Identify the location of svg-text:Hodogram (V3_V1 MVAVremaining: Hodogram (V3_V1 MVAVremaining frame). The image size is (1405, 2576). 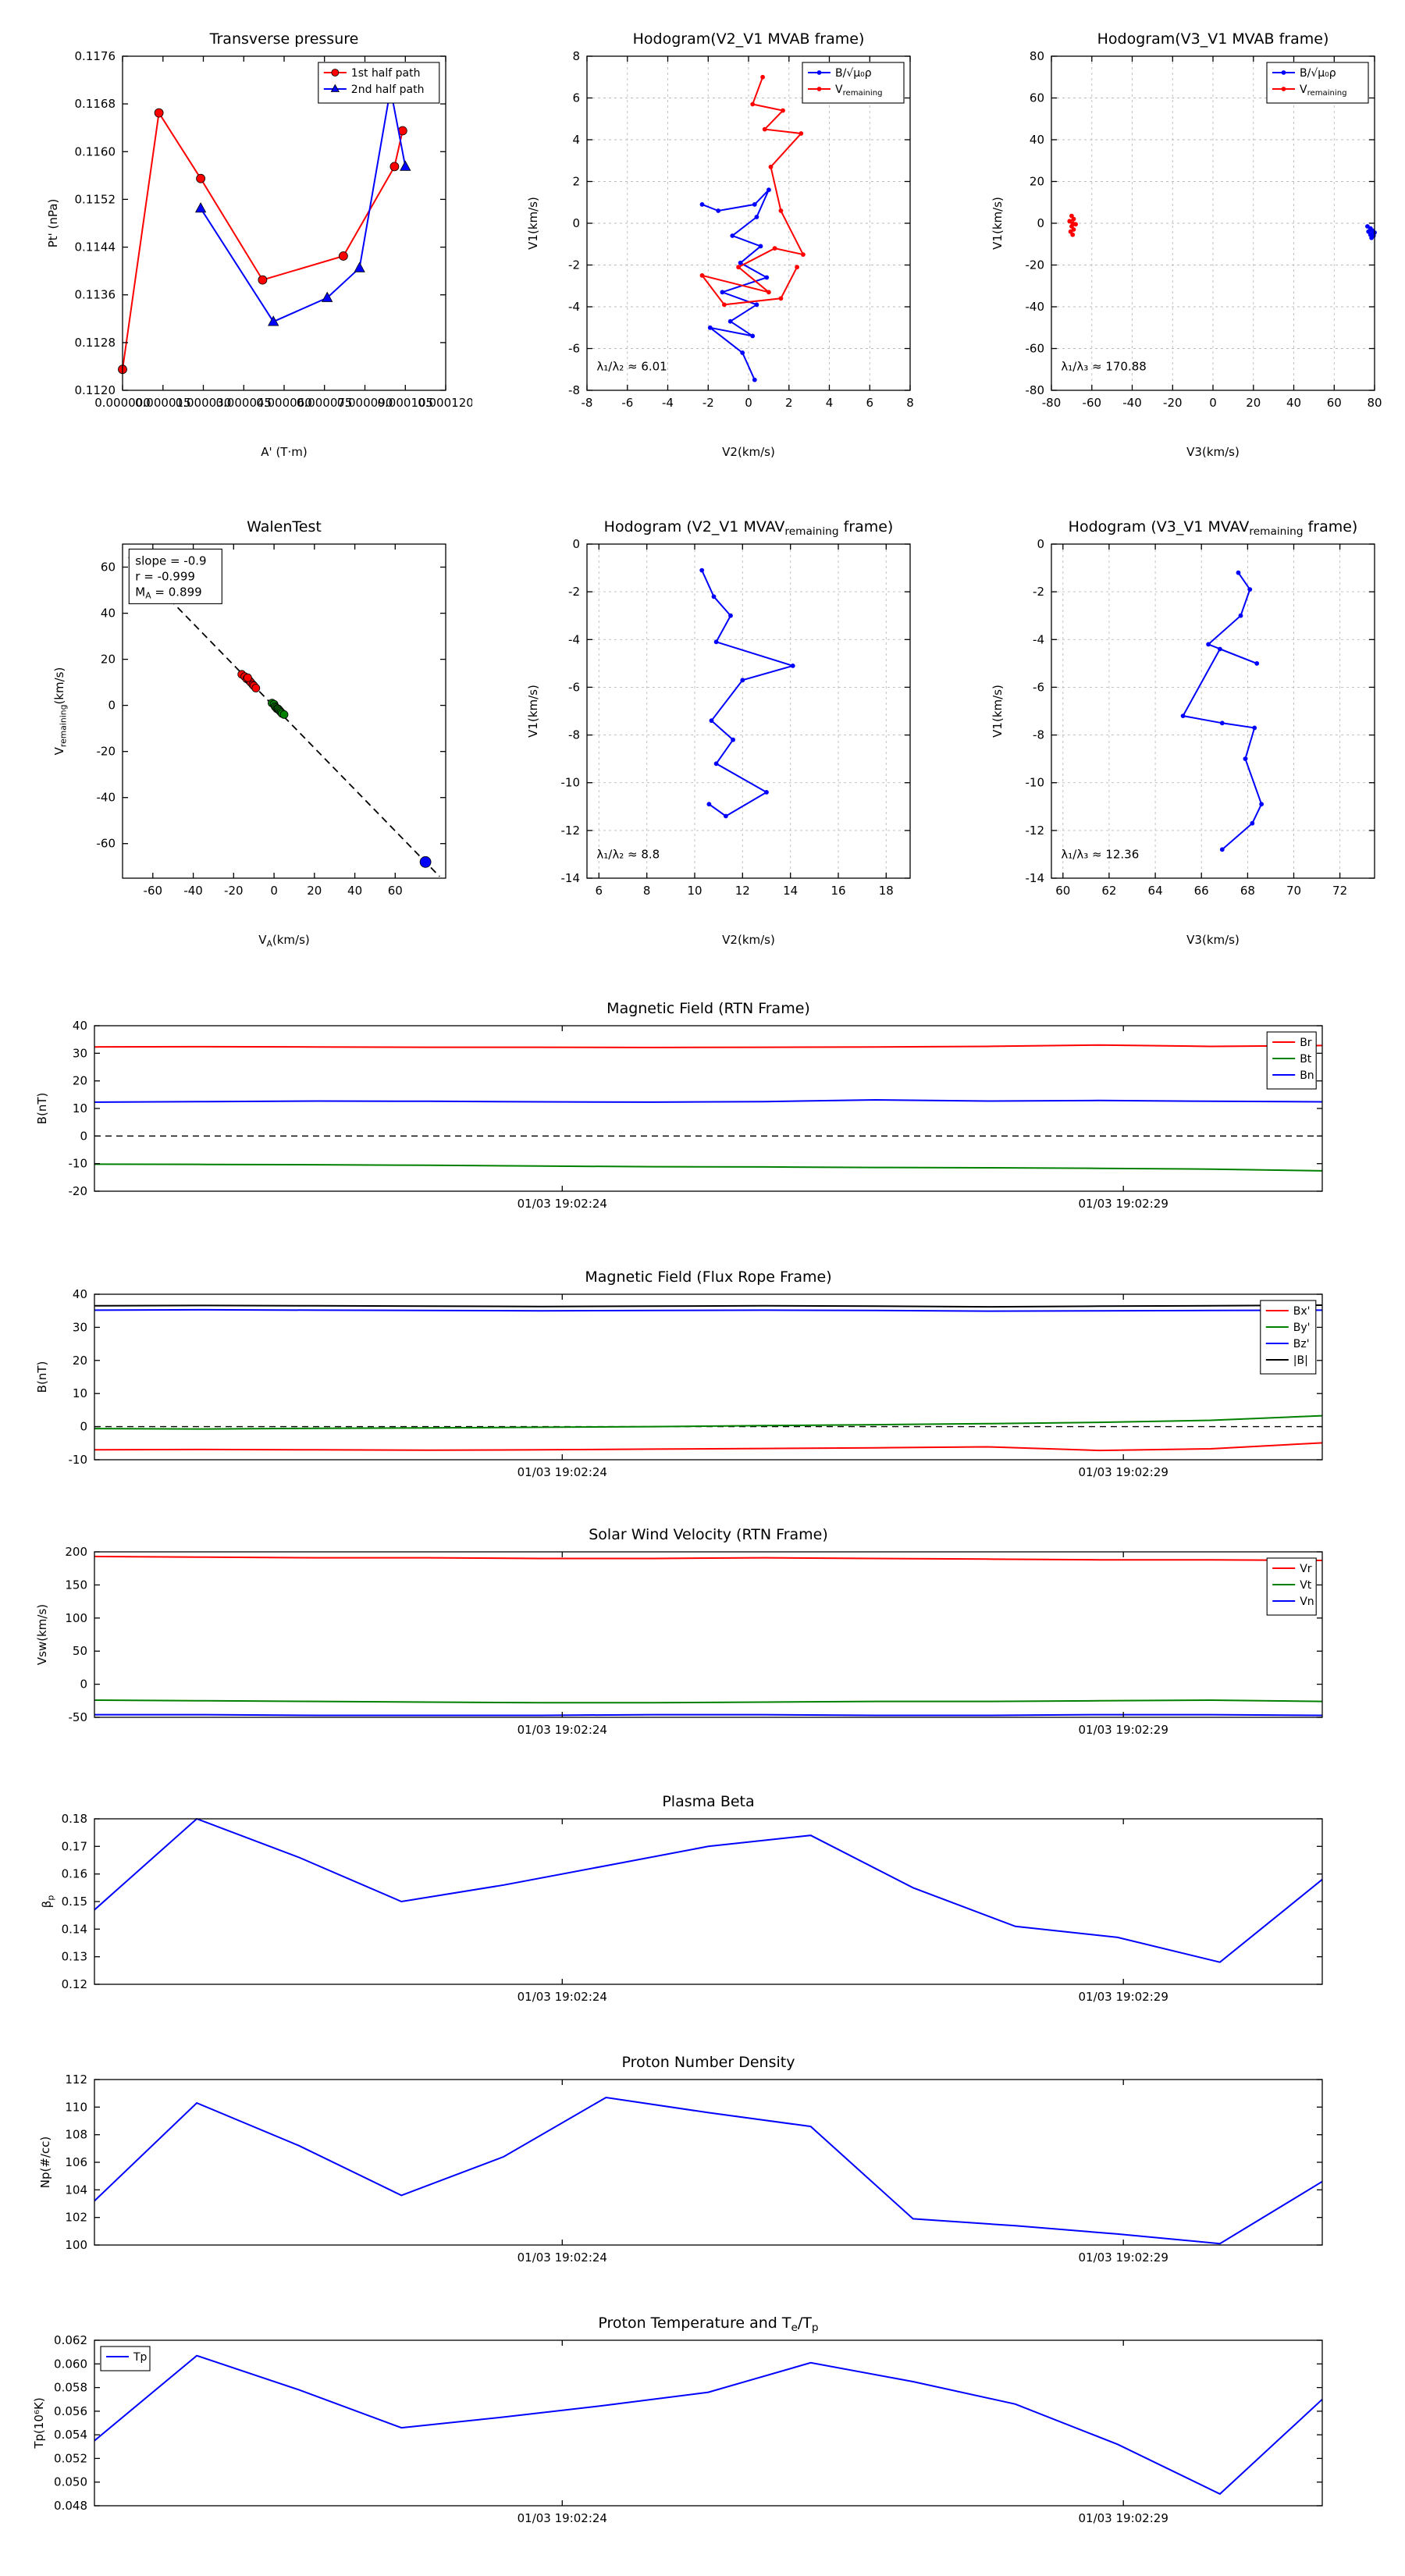
(1214, 528).